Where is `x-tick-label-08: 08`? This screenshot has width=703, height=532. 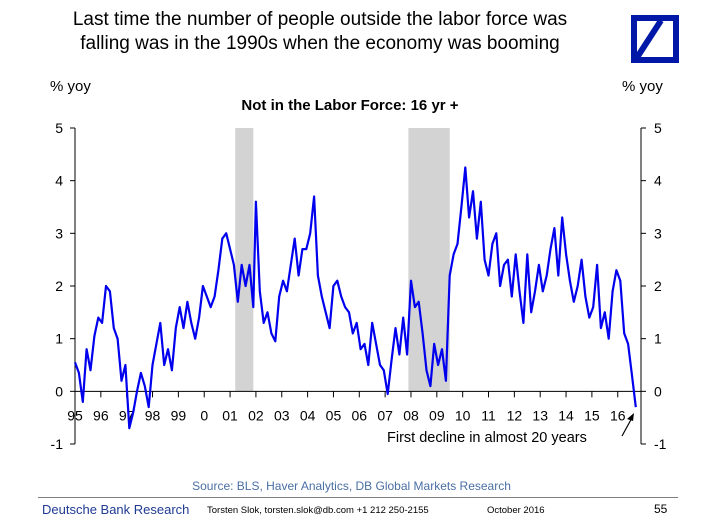 x-tick-label-08: 08 is located at coordinates (411, 415).